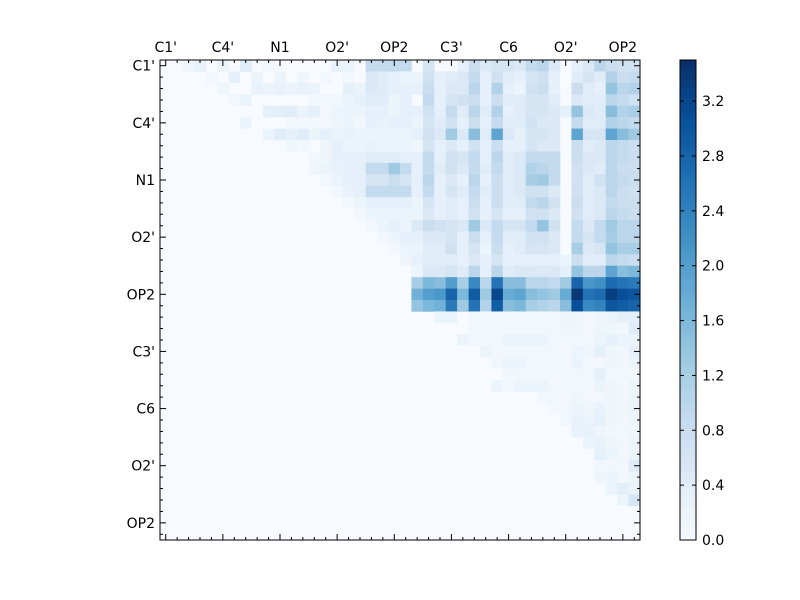 This screenshot has width=800, height=600. I want to click on y-tick-label: O2', so click(143, 238).